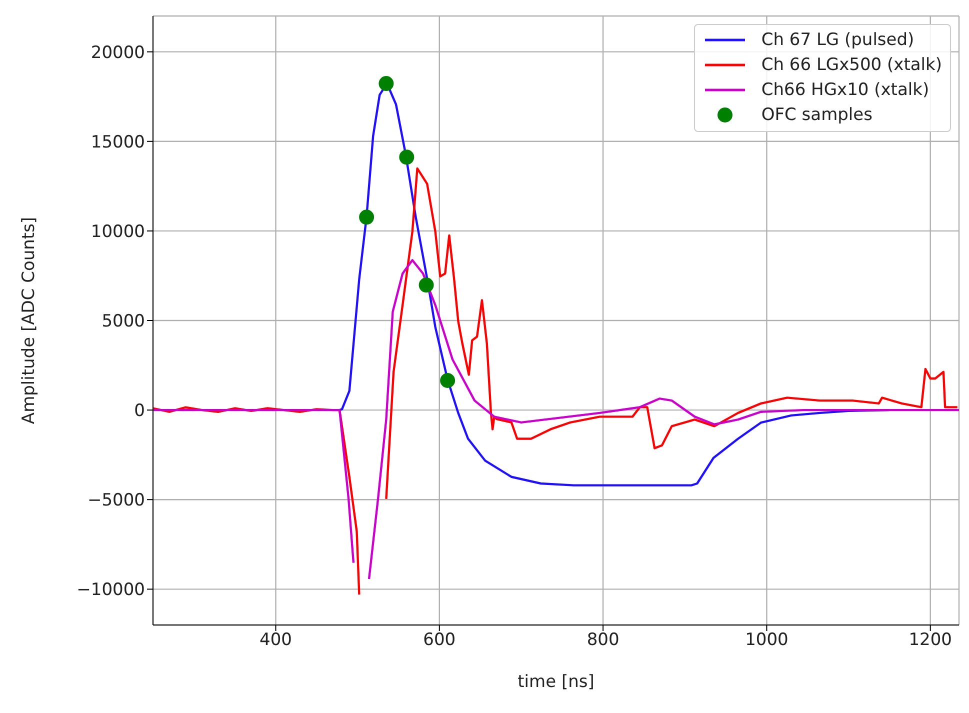 The height and width of the screenshot is (713, 969). Describe the element at coordinates (139, 411) in the screenshot. I see `y-tick-label: 0` at that location.